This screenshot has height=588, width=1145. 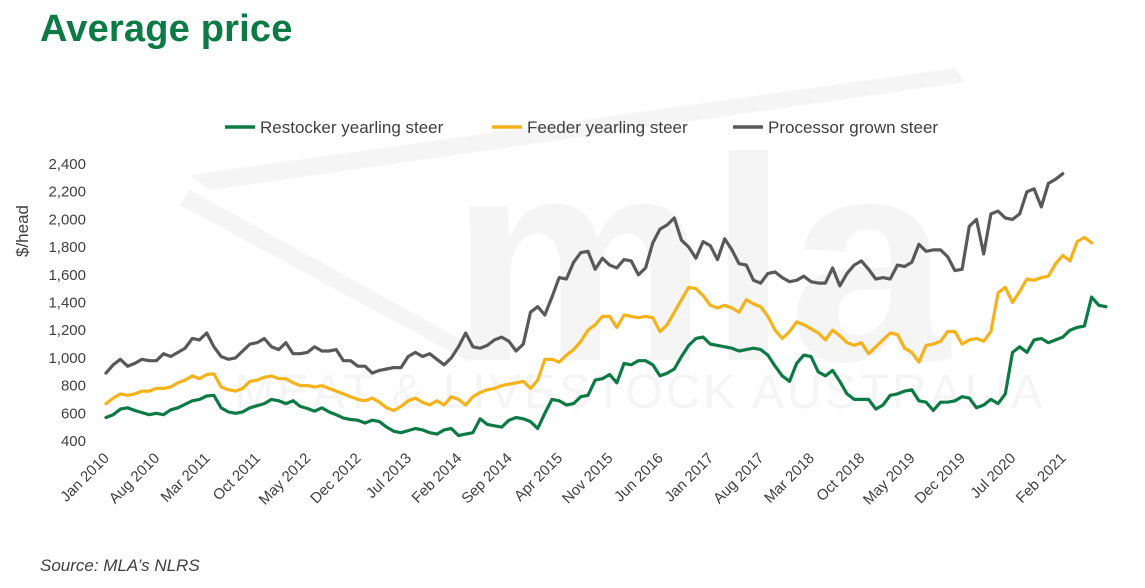 What do you see at coordinates (67, 358) in the screenshot?
I see `y-tick-label: 1,000` at bounding box center [67, 358].